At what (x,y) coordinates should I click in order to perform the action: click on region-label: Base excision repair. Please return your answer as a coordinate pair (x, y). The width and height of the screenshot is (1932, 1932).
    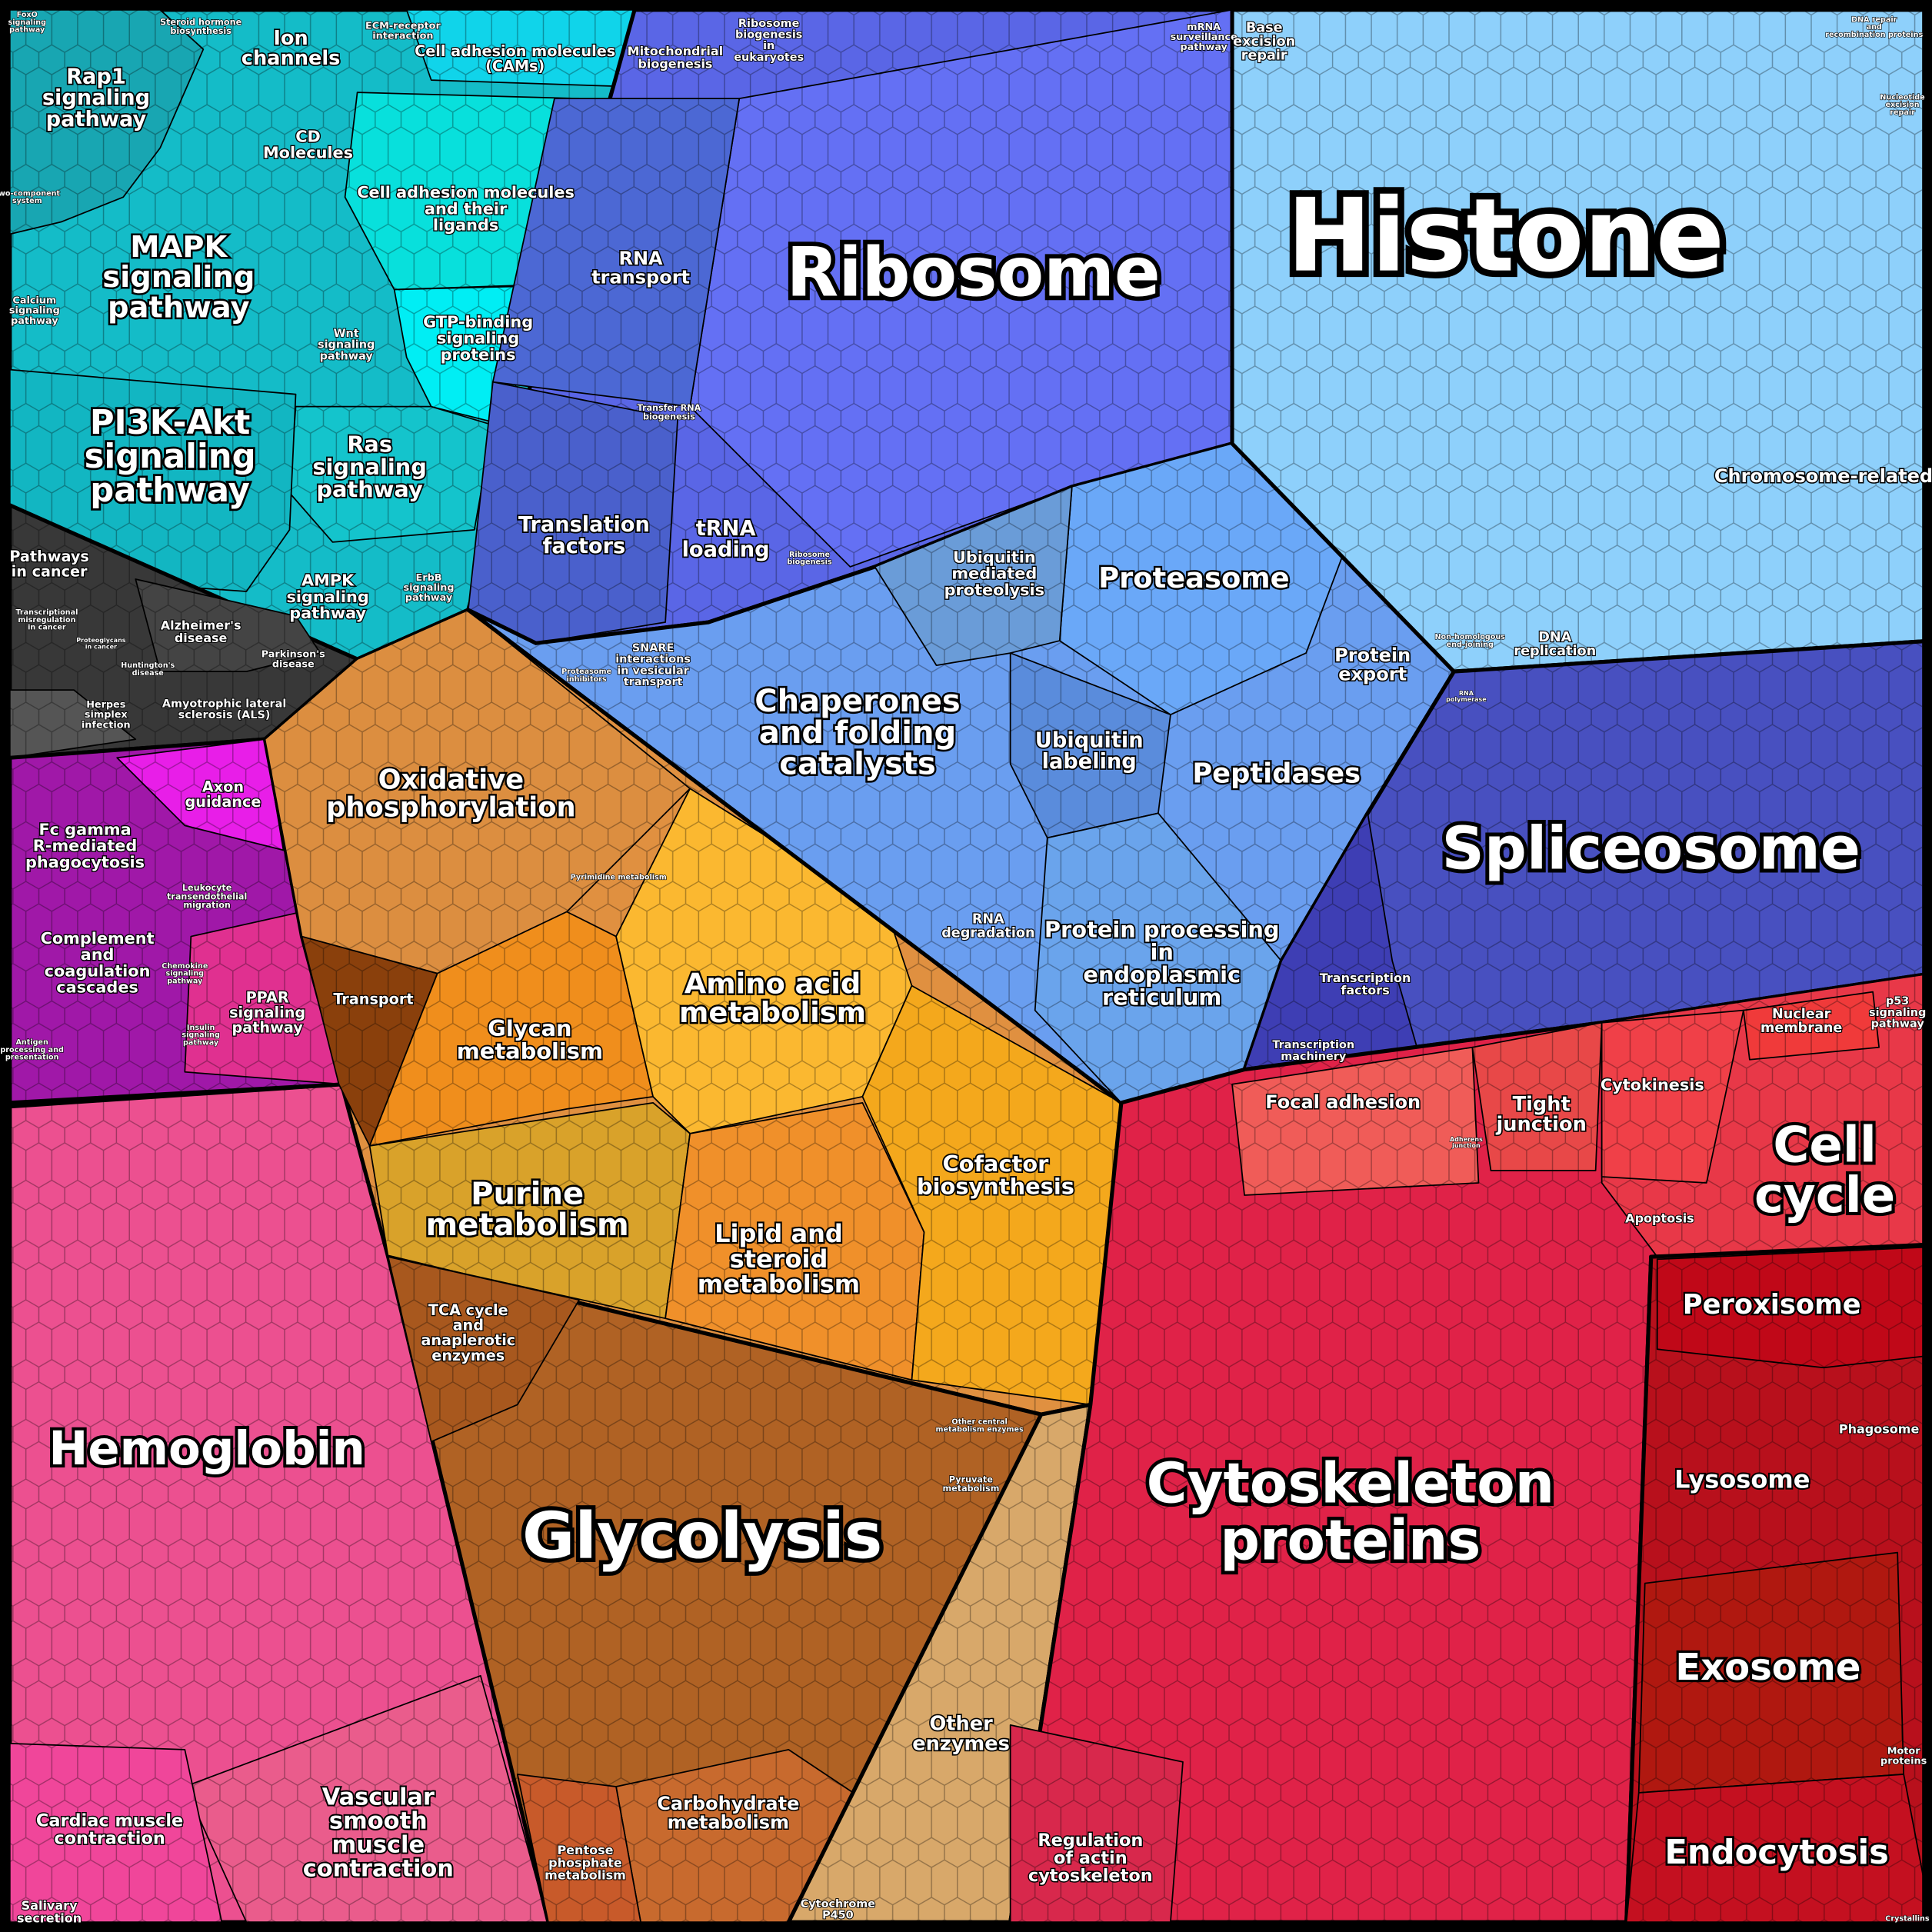
    Looking at the image, I should click on (1264, 41).